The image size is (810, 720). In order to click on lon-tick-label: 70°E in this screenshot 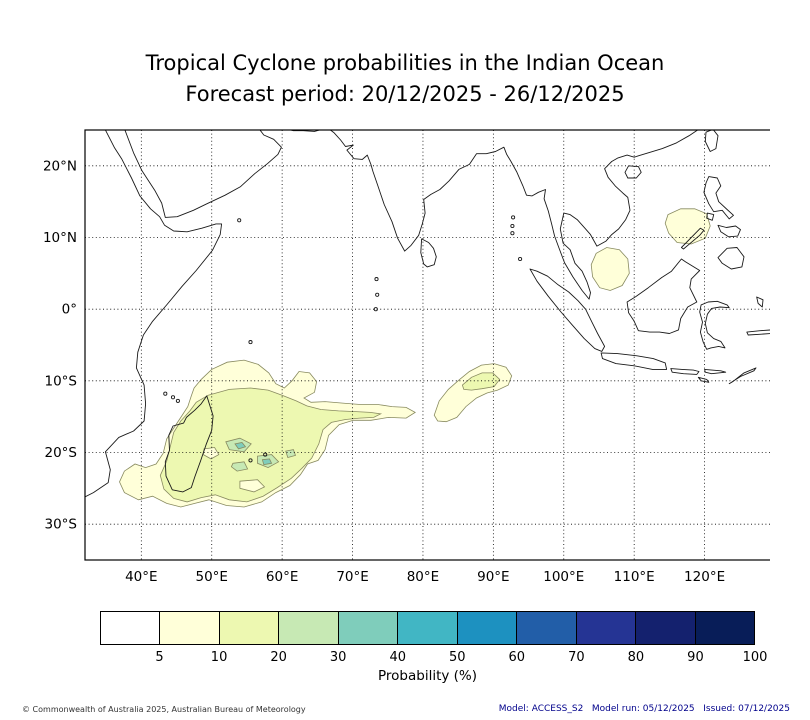, I will do `click(352, 577)`.